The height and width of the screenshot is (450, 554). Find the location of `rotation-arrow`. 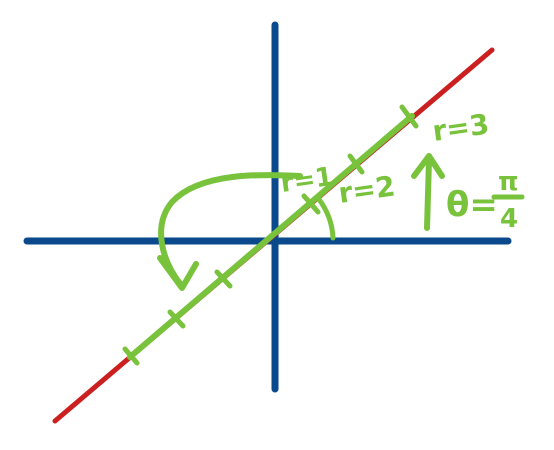

rotation-arrow is located at coordinates (230, 230).